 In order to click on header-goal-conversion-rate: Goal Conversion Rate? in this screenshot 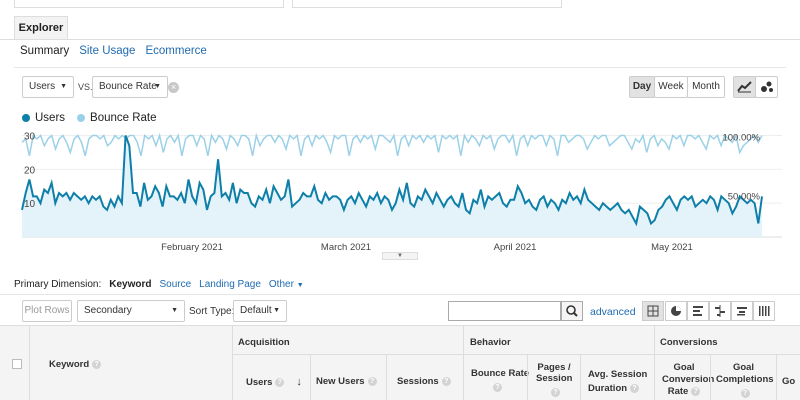, I will do `click(688, 380)`.